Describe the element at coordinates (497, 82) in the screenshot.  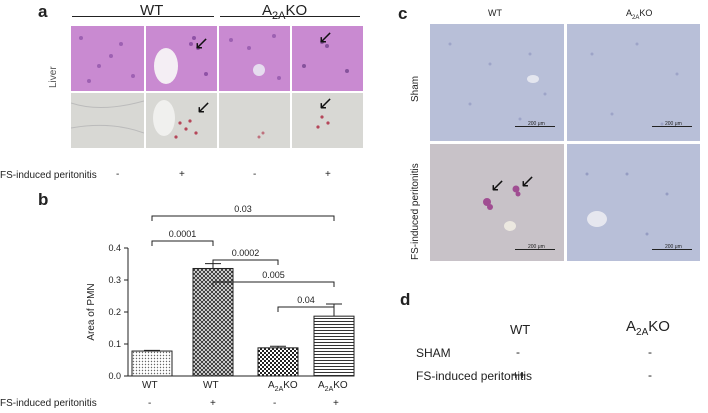
I see `micrograph-c-wt-sham` at that location.